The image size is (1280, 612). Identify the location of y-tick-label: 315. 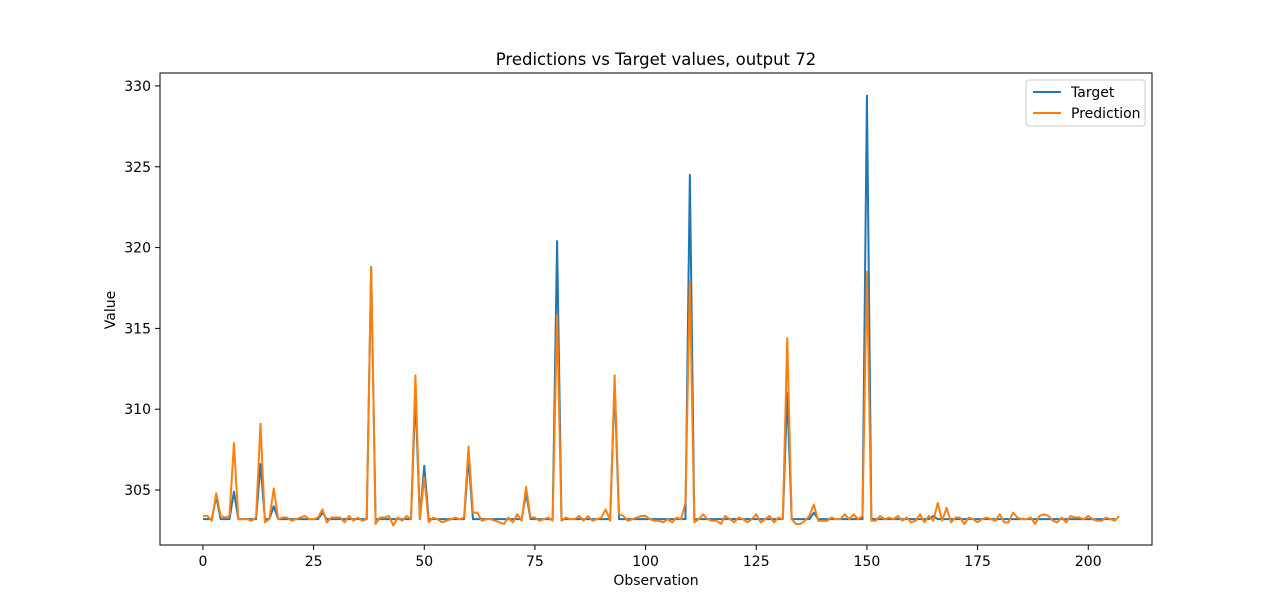
(137, 329).